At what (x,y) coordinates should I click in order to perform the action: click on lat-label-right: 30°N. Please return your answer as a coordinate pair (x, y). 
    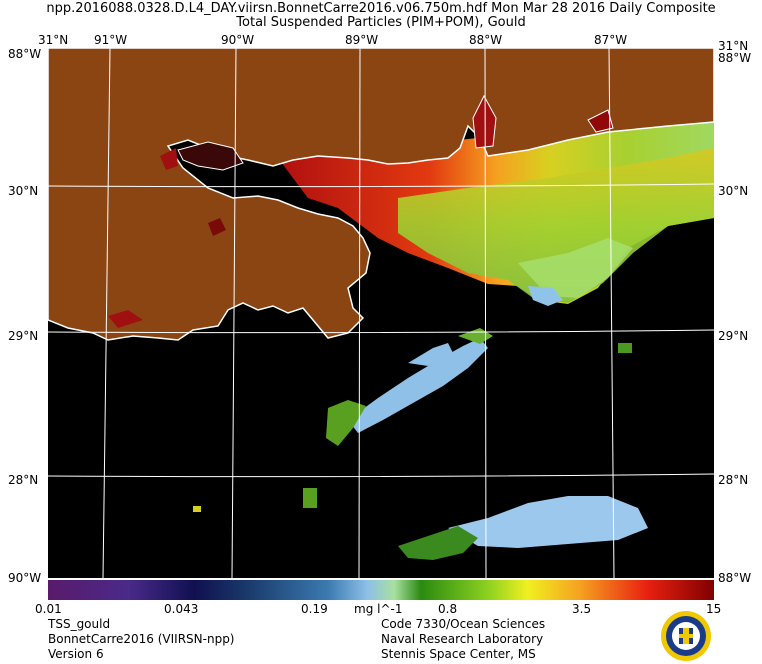
    Looking at the image, I should click on (733, 191).